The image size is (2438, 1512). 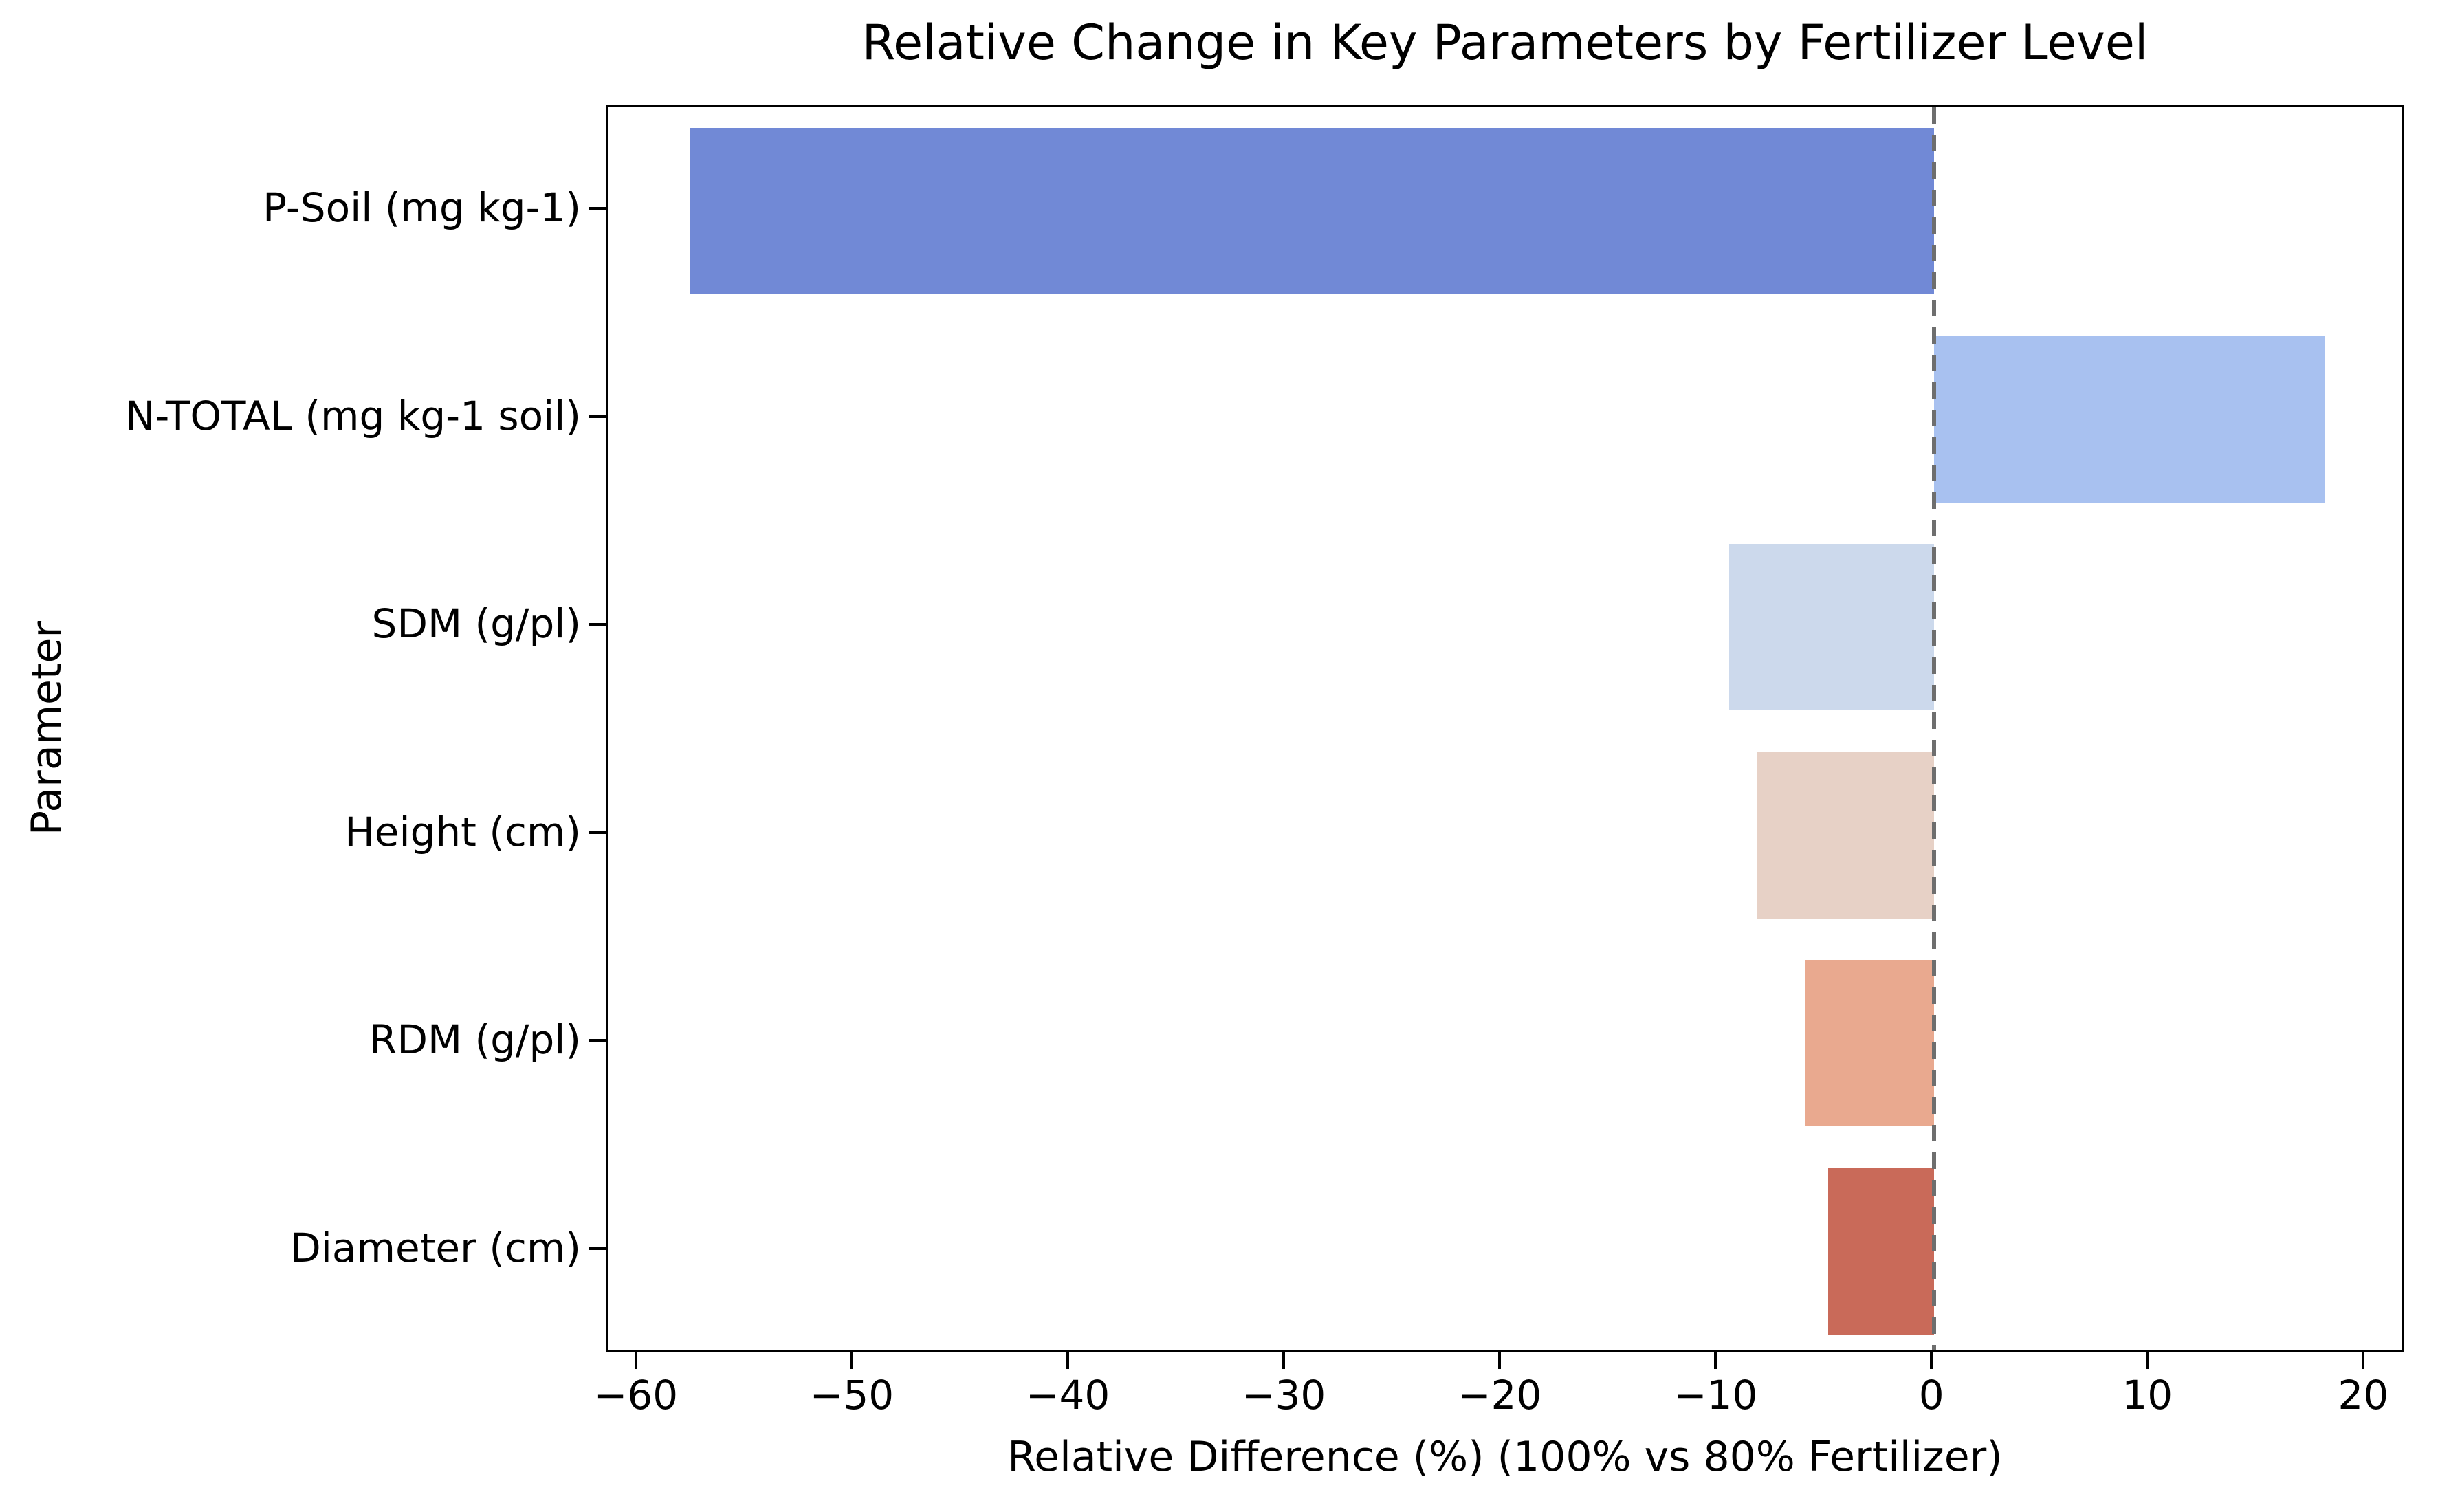 I want to click on x-tick-label: 20, so click(x=2363, y=1395).